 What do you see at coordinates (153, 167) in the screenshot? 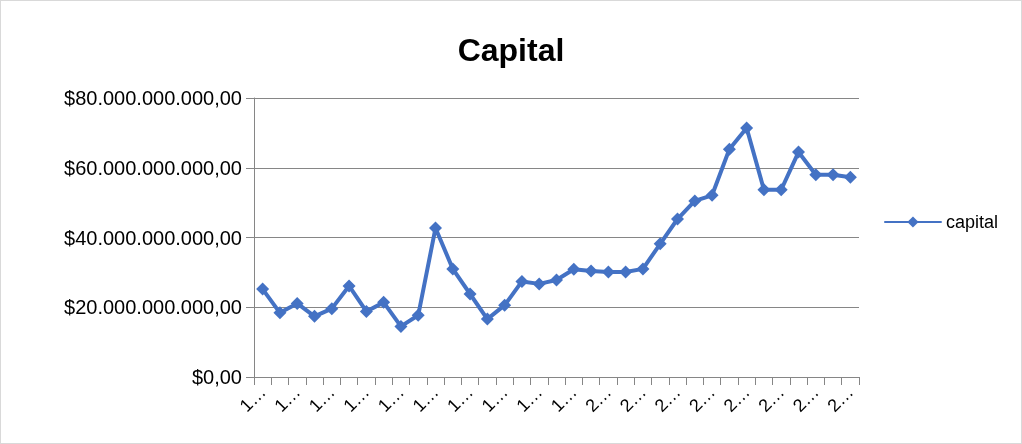
I see `y-tick-label: $60.000.000.000,00` at bounding box center [153, 167].